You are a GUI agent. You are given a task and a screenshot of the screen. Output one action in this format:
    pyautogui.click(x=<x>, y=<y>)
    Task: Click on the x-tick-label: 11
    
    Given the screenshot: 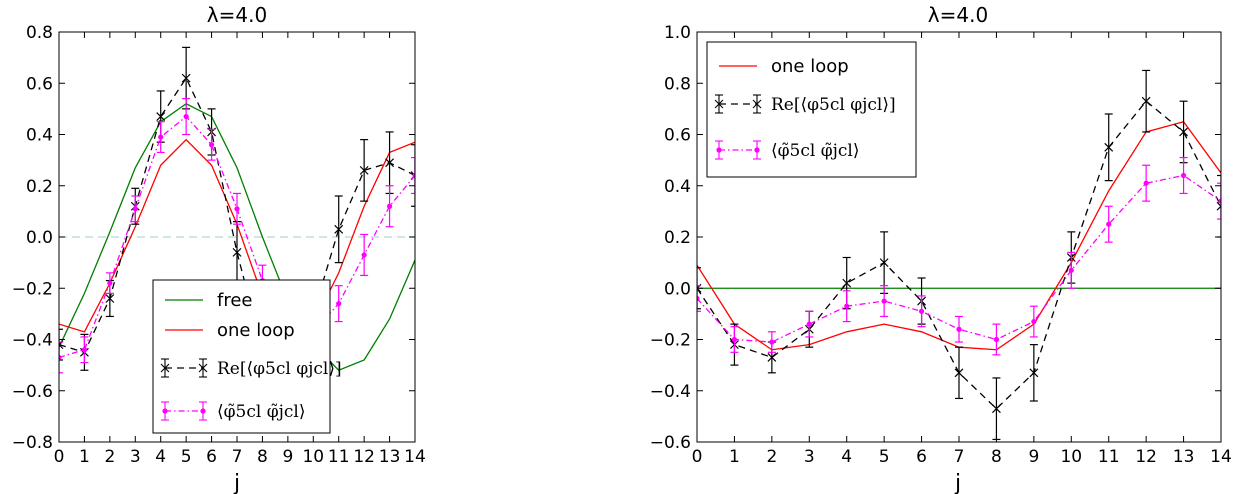 What is the action you would take?
    pyautogui.click(x=1109, y=457)
    